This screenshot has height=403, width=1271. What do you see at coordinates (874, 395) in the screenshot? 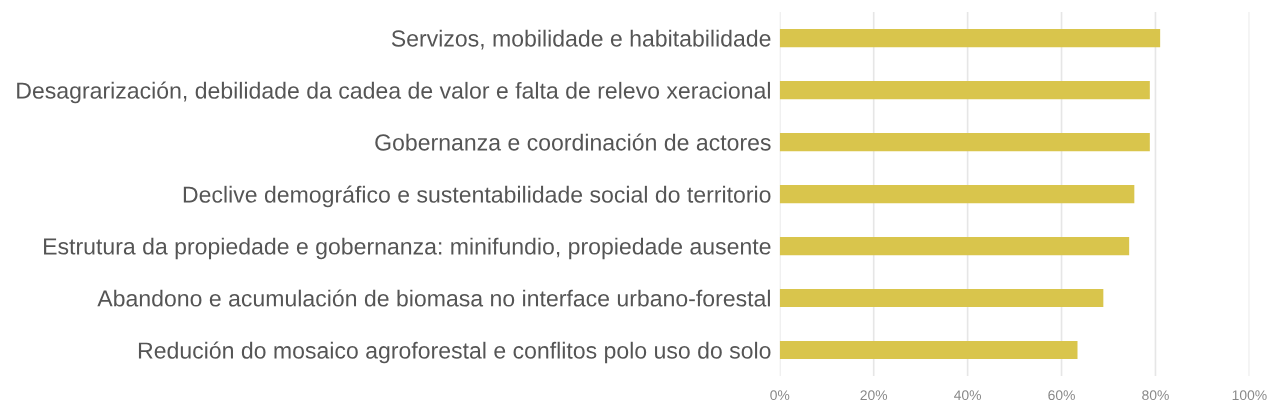
I see `x-tick-label: 20%` at bounding box center [874, 395].